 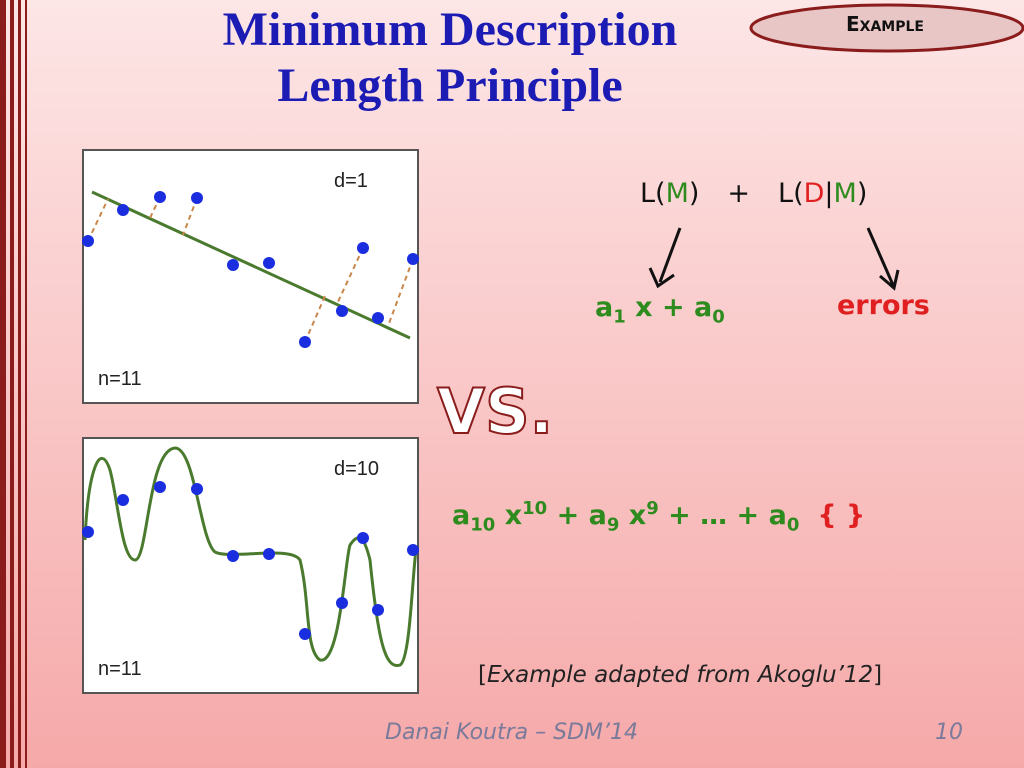 I want to click on formula-part: |, so click(x=829, y=193).